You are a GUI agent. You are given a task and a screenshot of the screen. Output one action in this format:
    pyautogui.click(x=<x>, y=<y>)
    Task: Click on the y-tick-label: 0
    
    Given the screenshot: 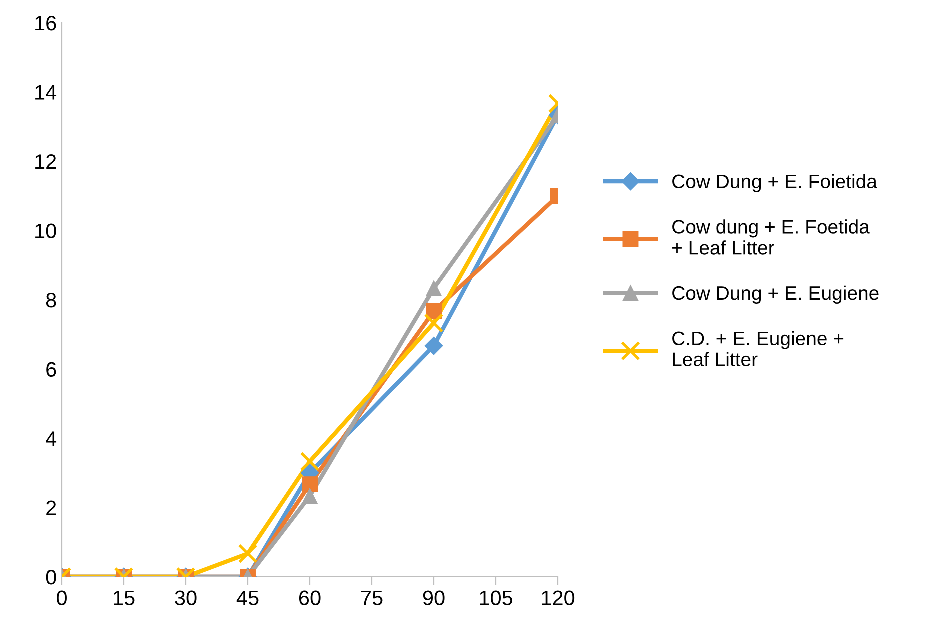 What is the action you would take?
    pyautogui.click(x=51, y=577)
    